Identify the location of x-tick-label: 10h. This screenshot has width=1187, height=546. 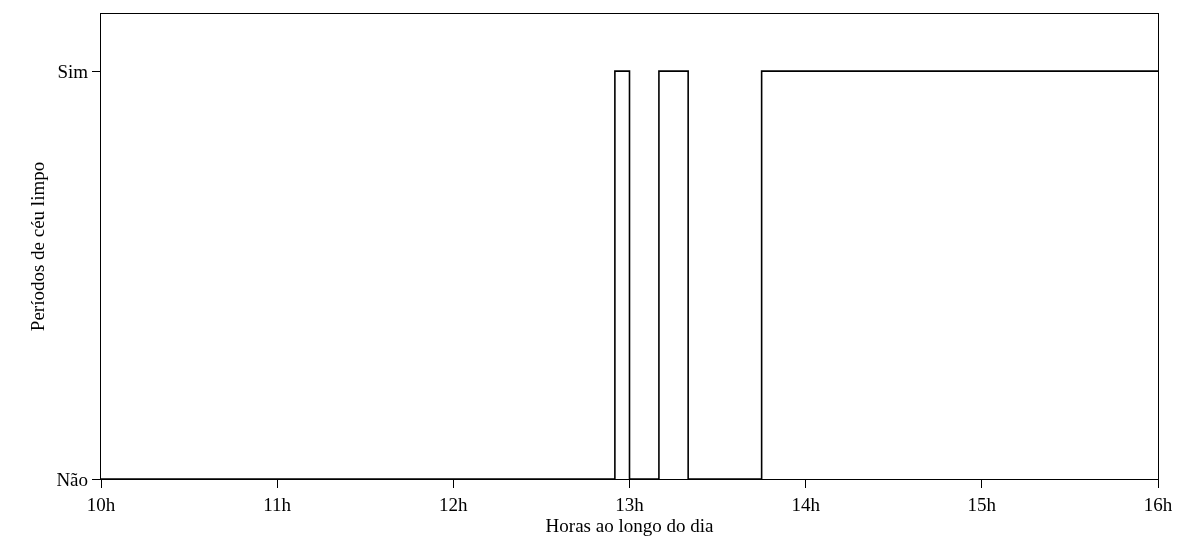
(101, 504).